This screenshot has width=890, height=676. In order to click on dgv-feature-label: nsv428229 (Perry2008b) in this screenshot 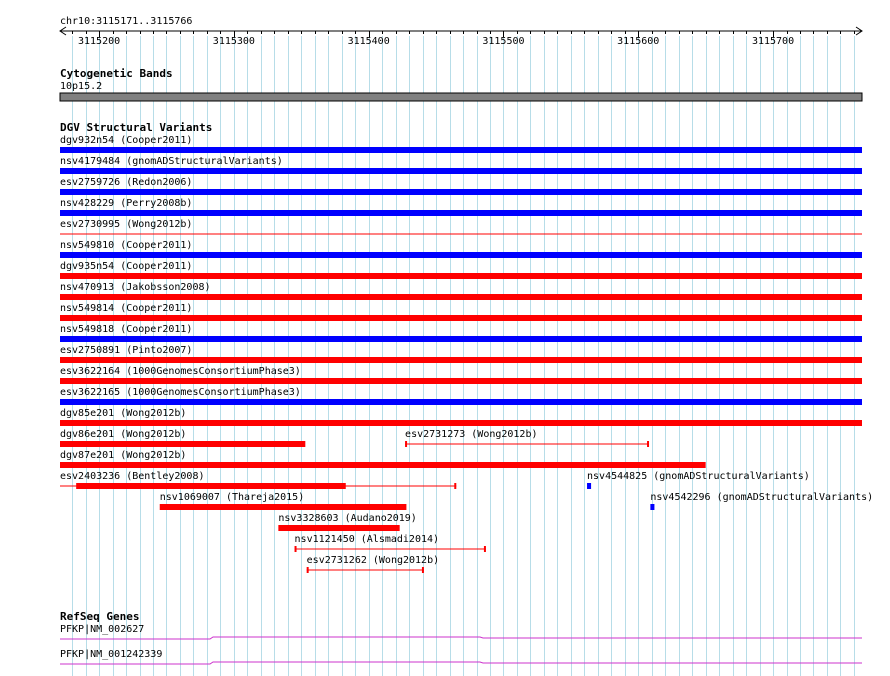, I will do `click(126, 203)`.